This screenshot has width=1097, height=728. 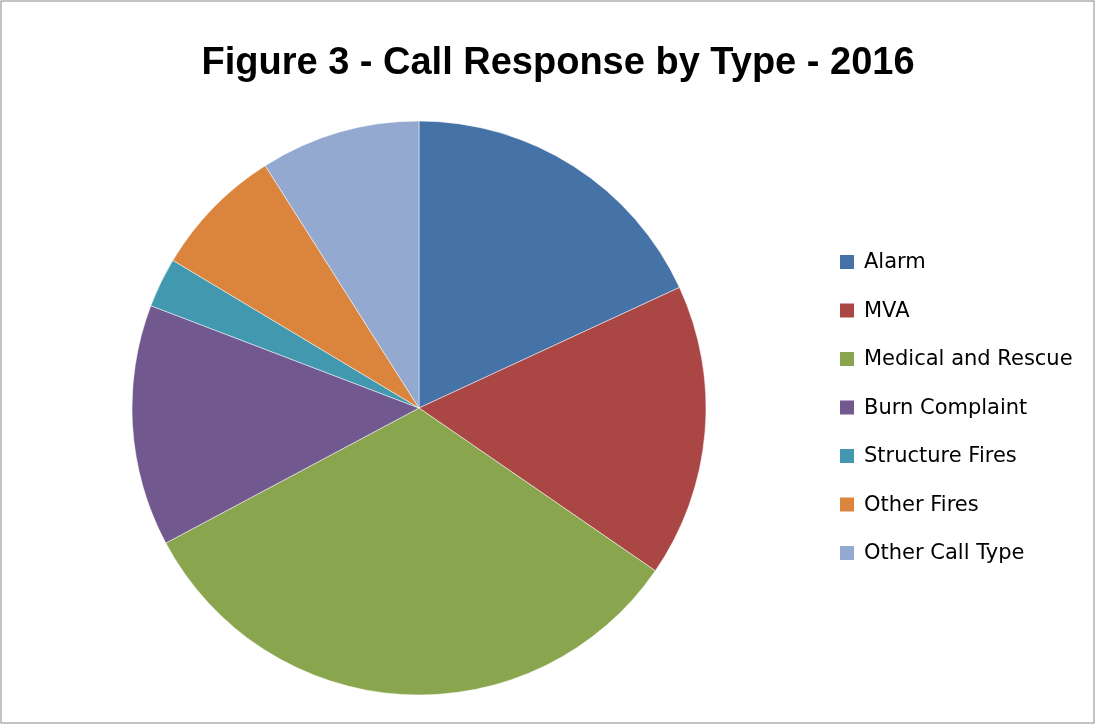 I want to click on legend-label: Medical and Rescue, so click(x=968, y=358).